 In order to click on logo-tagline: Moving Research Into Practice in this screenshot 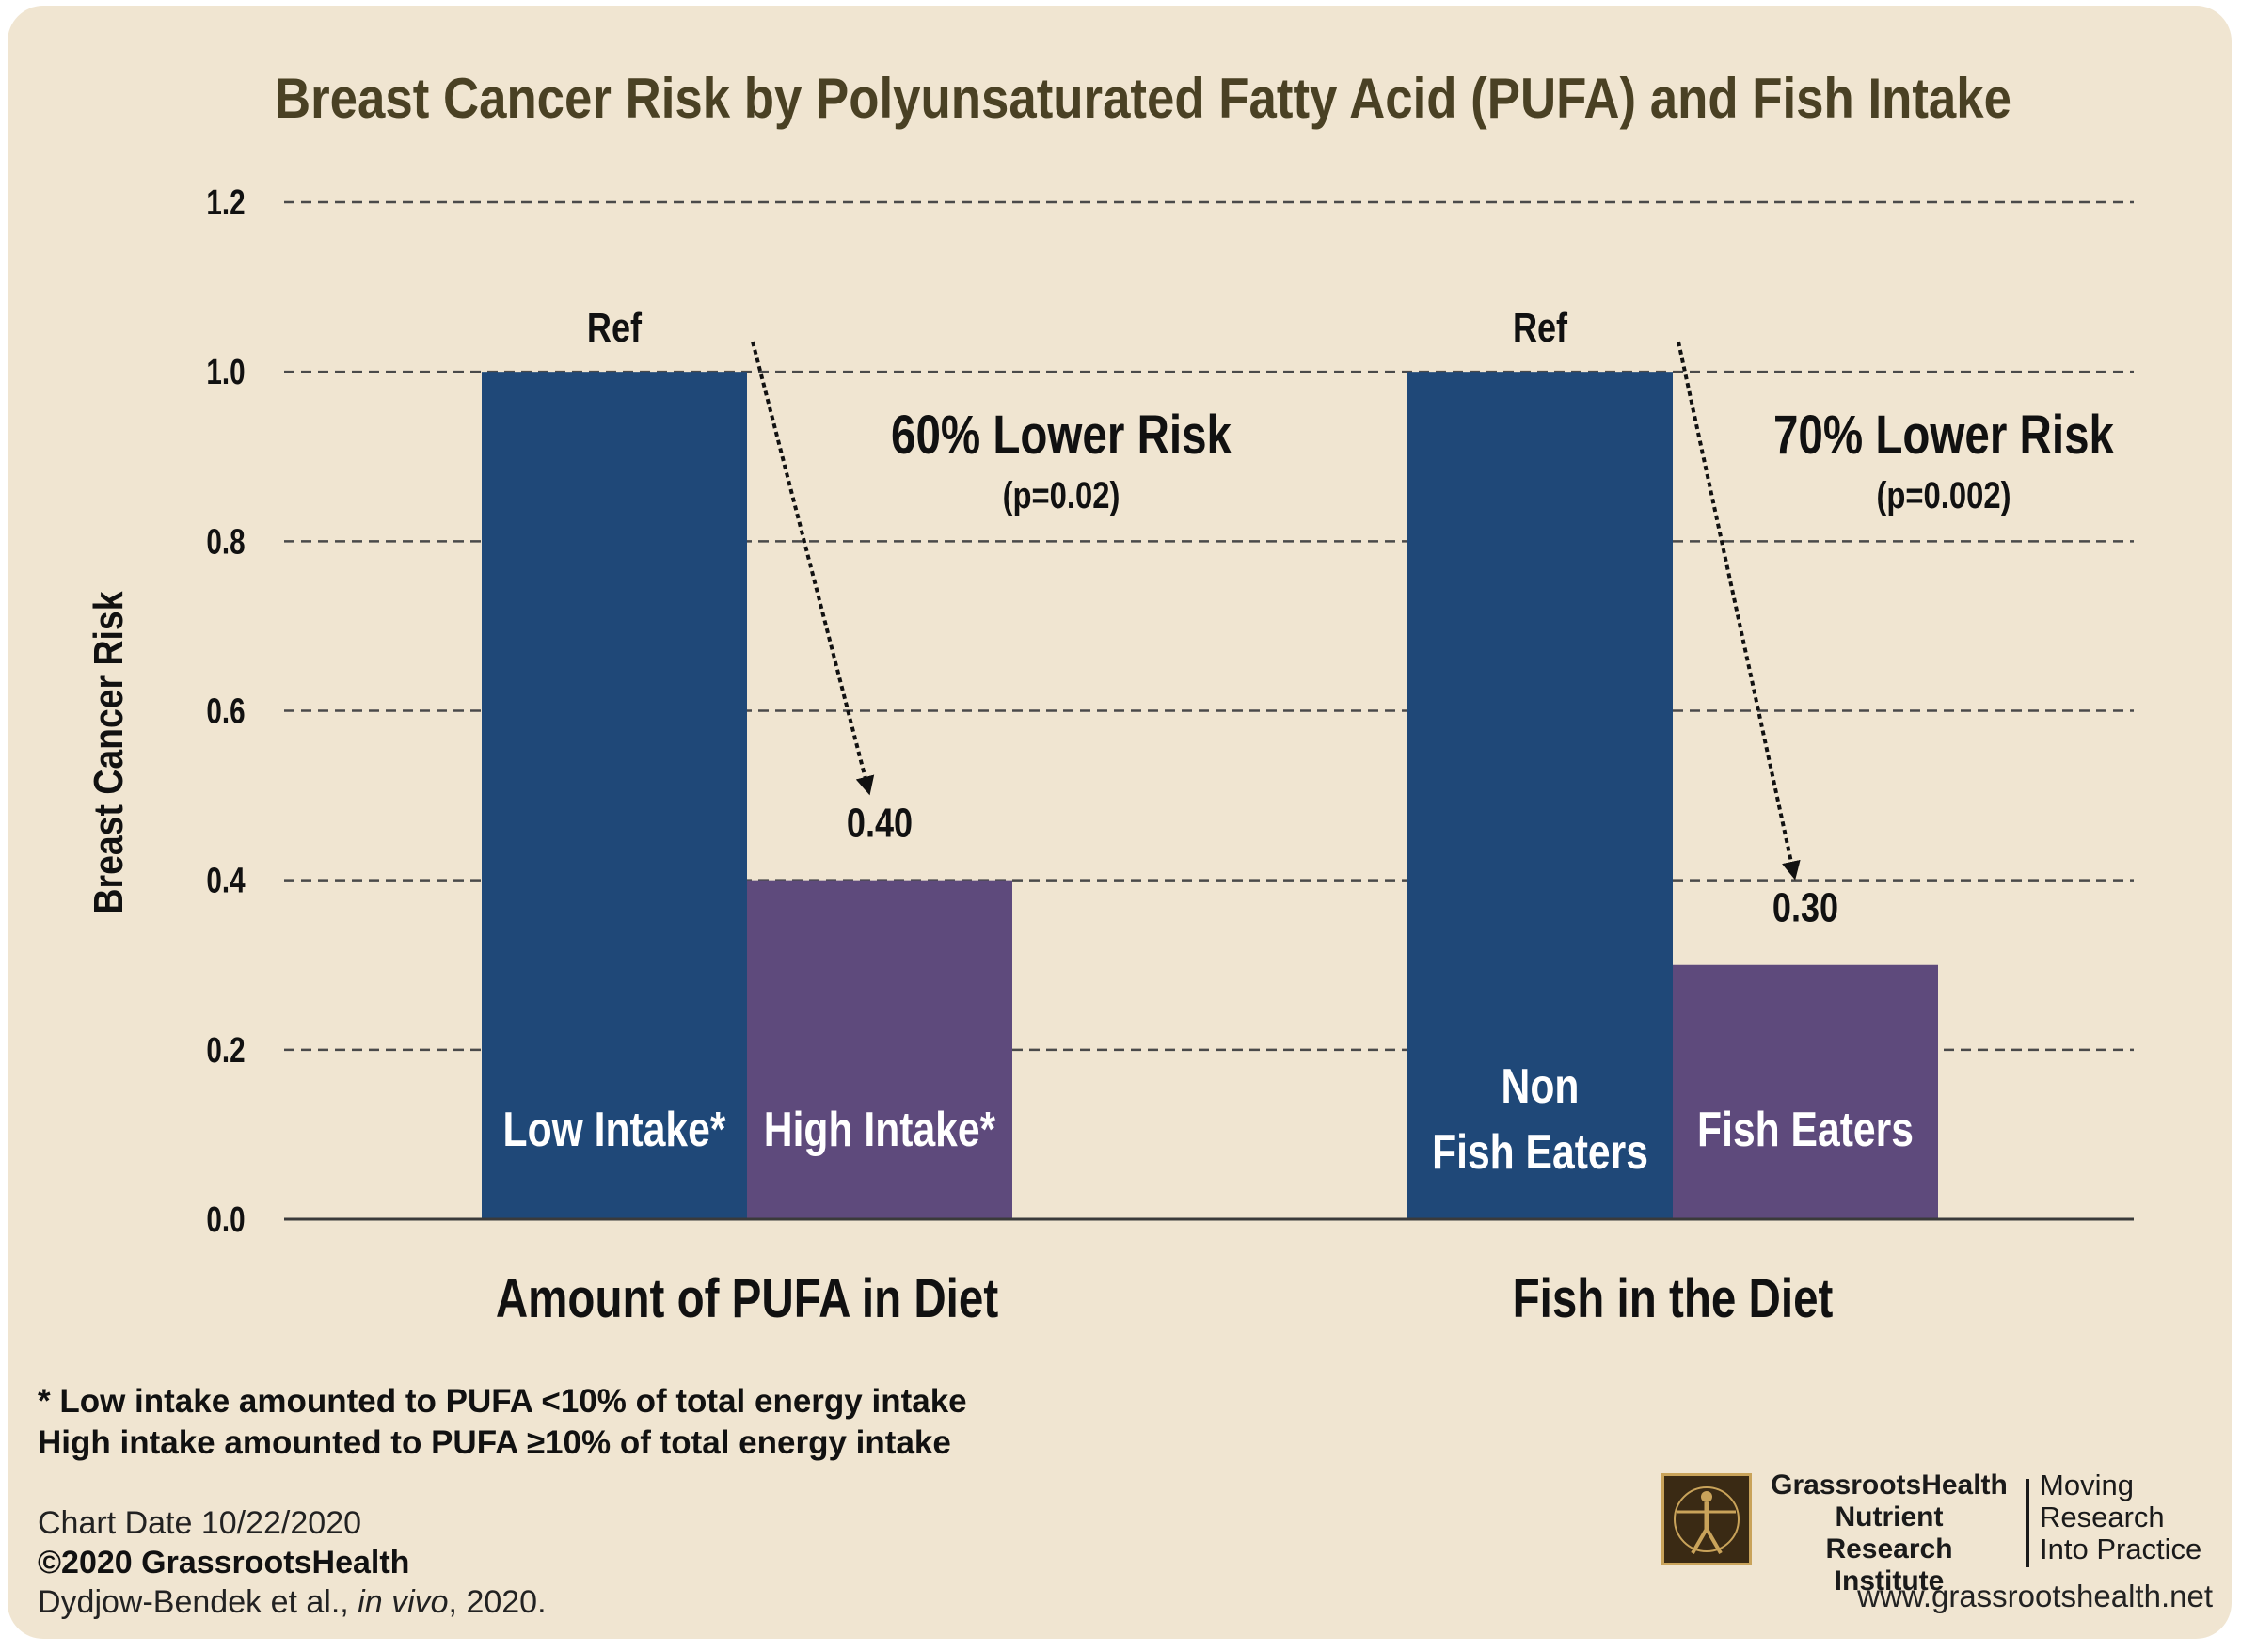, I will do `click(2129, 1517)`.